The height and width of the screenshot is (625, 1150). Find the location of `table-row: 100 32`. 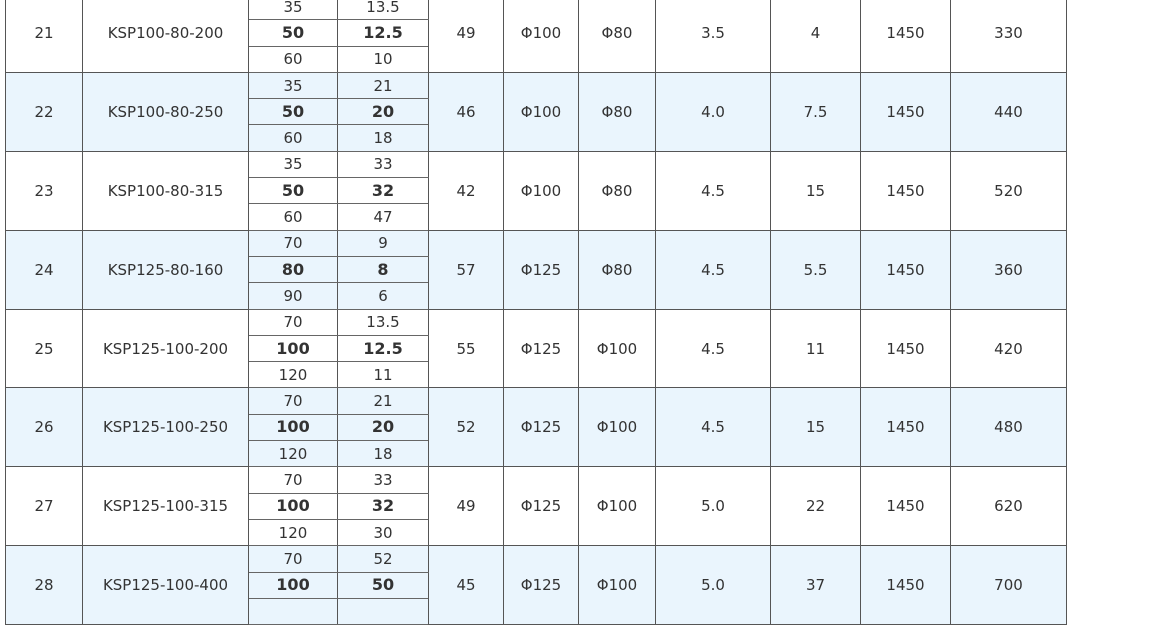

table-row: 100 32 is located at coordinates (536, 506).